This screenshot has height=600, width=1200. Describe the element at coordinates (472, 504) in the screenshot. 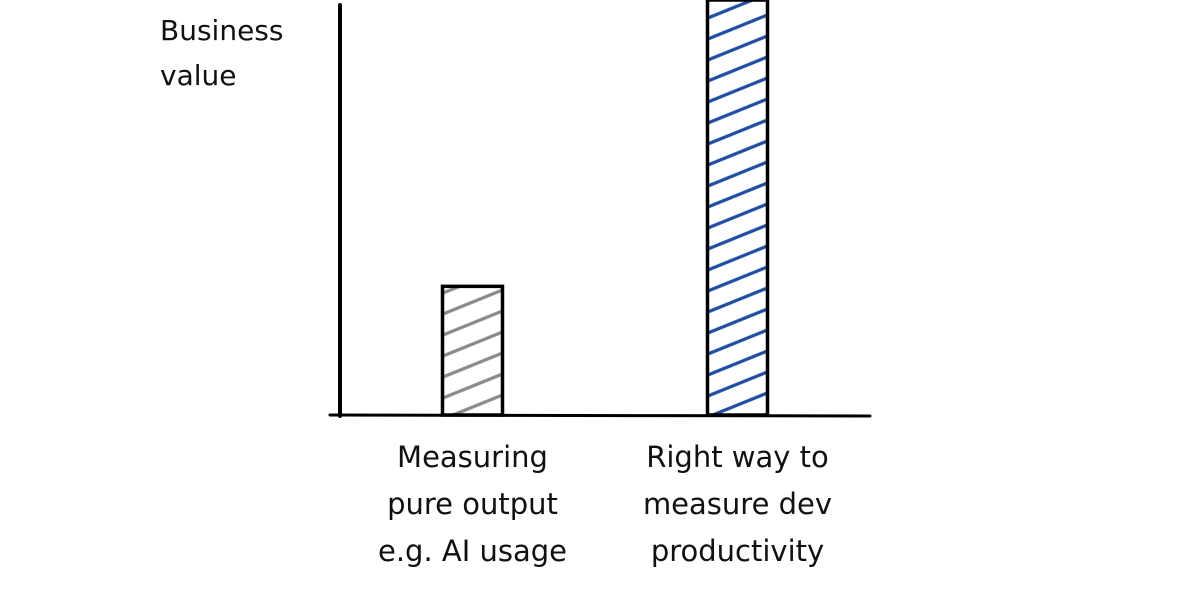

I see `x-tick-label: Measuring pure output e.g. AI usage` at that location.